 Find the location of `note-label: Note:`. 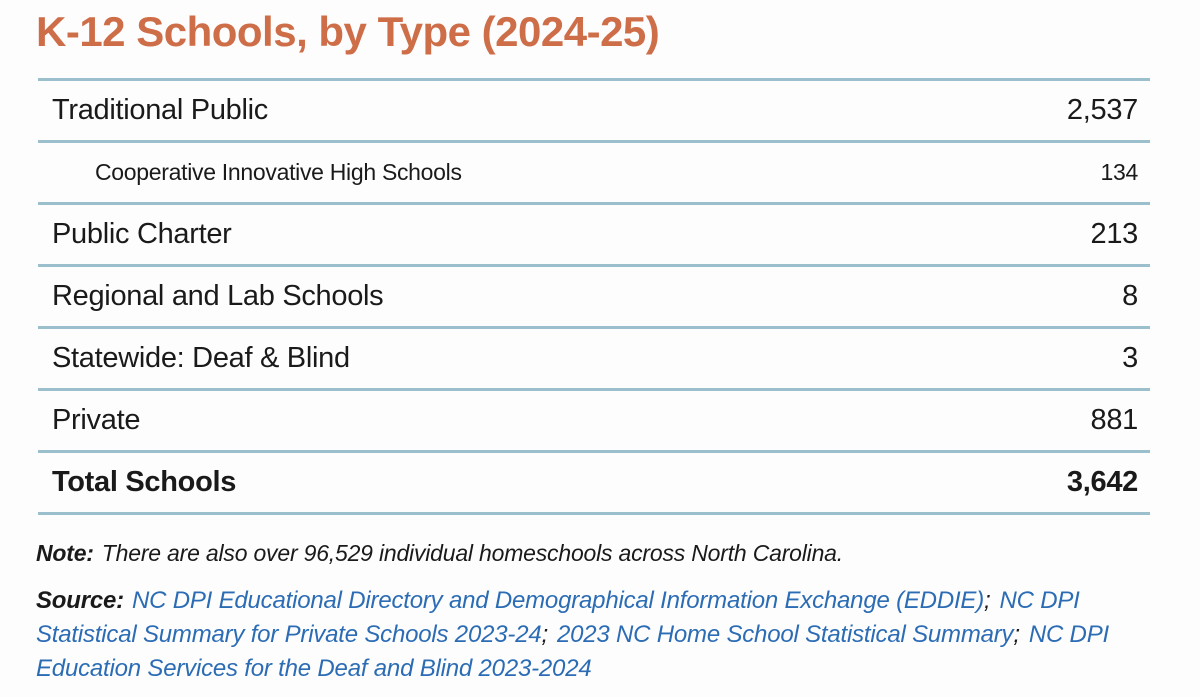

note-label: Note: is located at coordinates (65, 553).